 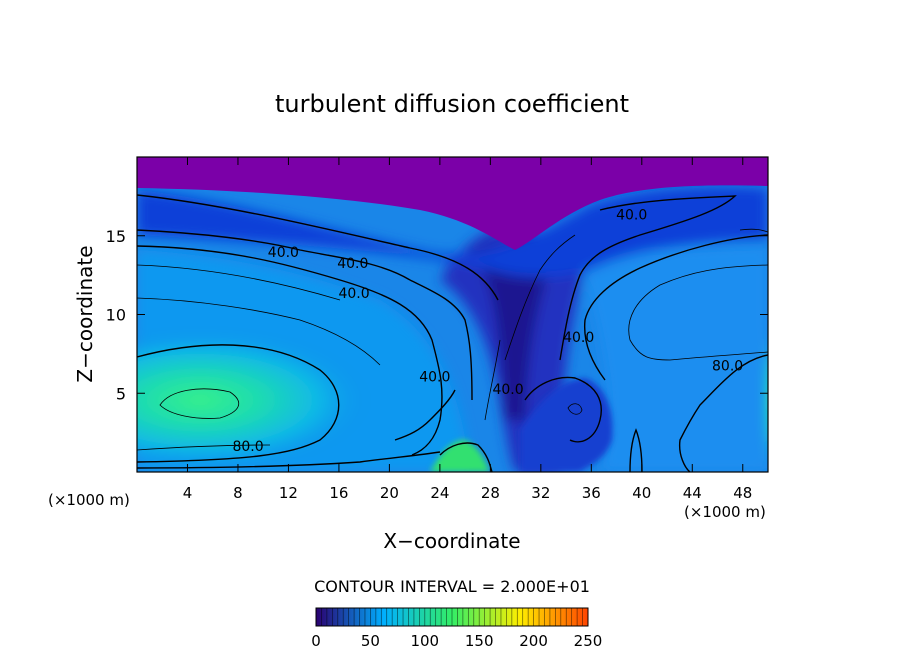 What do you see at coordinates (389, 493) in the screenshot?
I see `x-tick-label: 20` at bounding box center [389, 493].